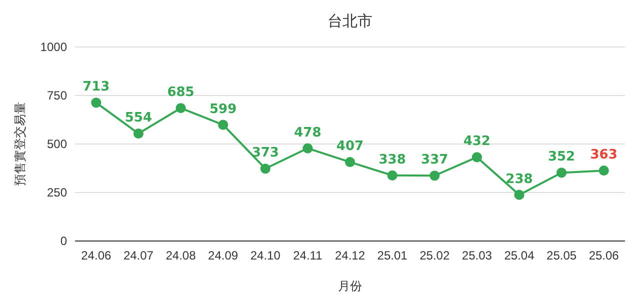 This screenshot has height=302, width=640. I want to click on text: 713, so click(96, 87).